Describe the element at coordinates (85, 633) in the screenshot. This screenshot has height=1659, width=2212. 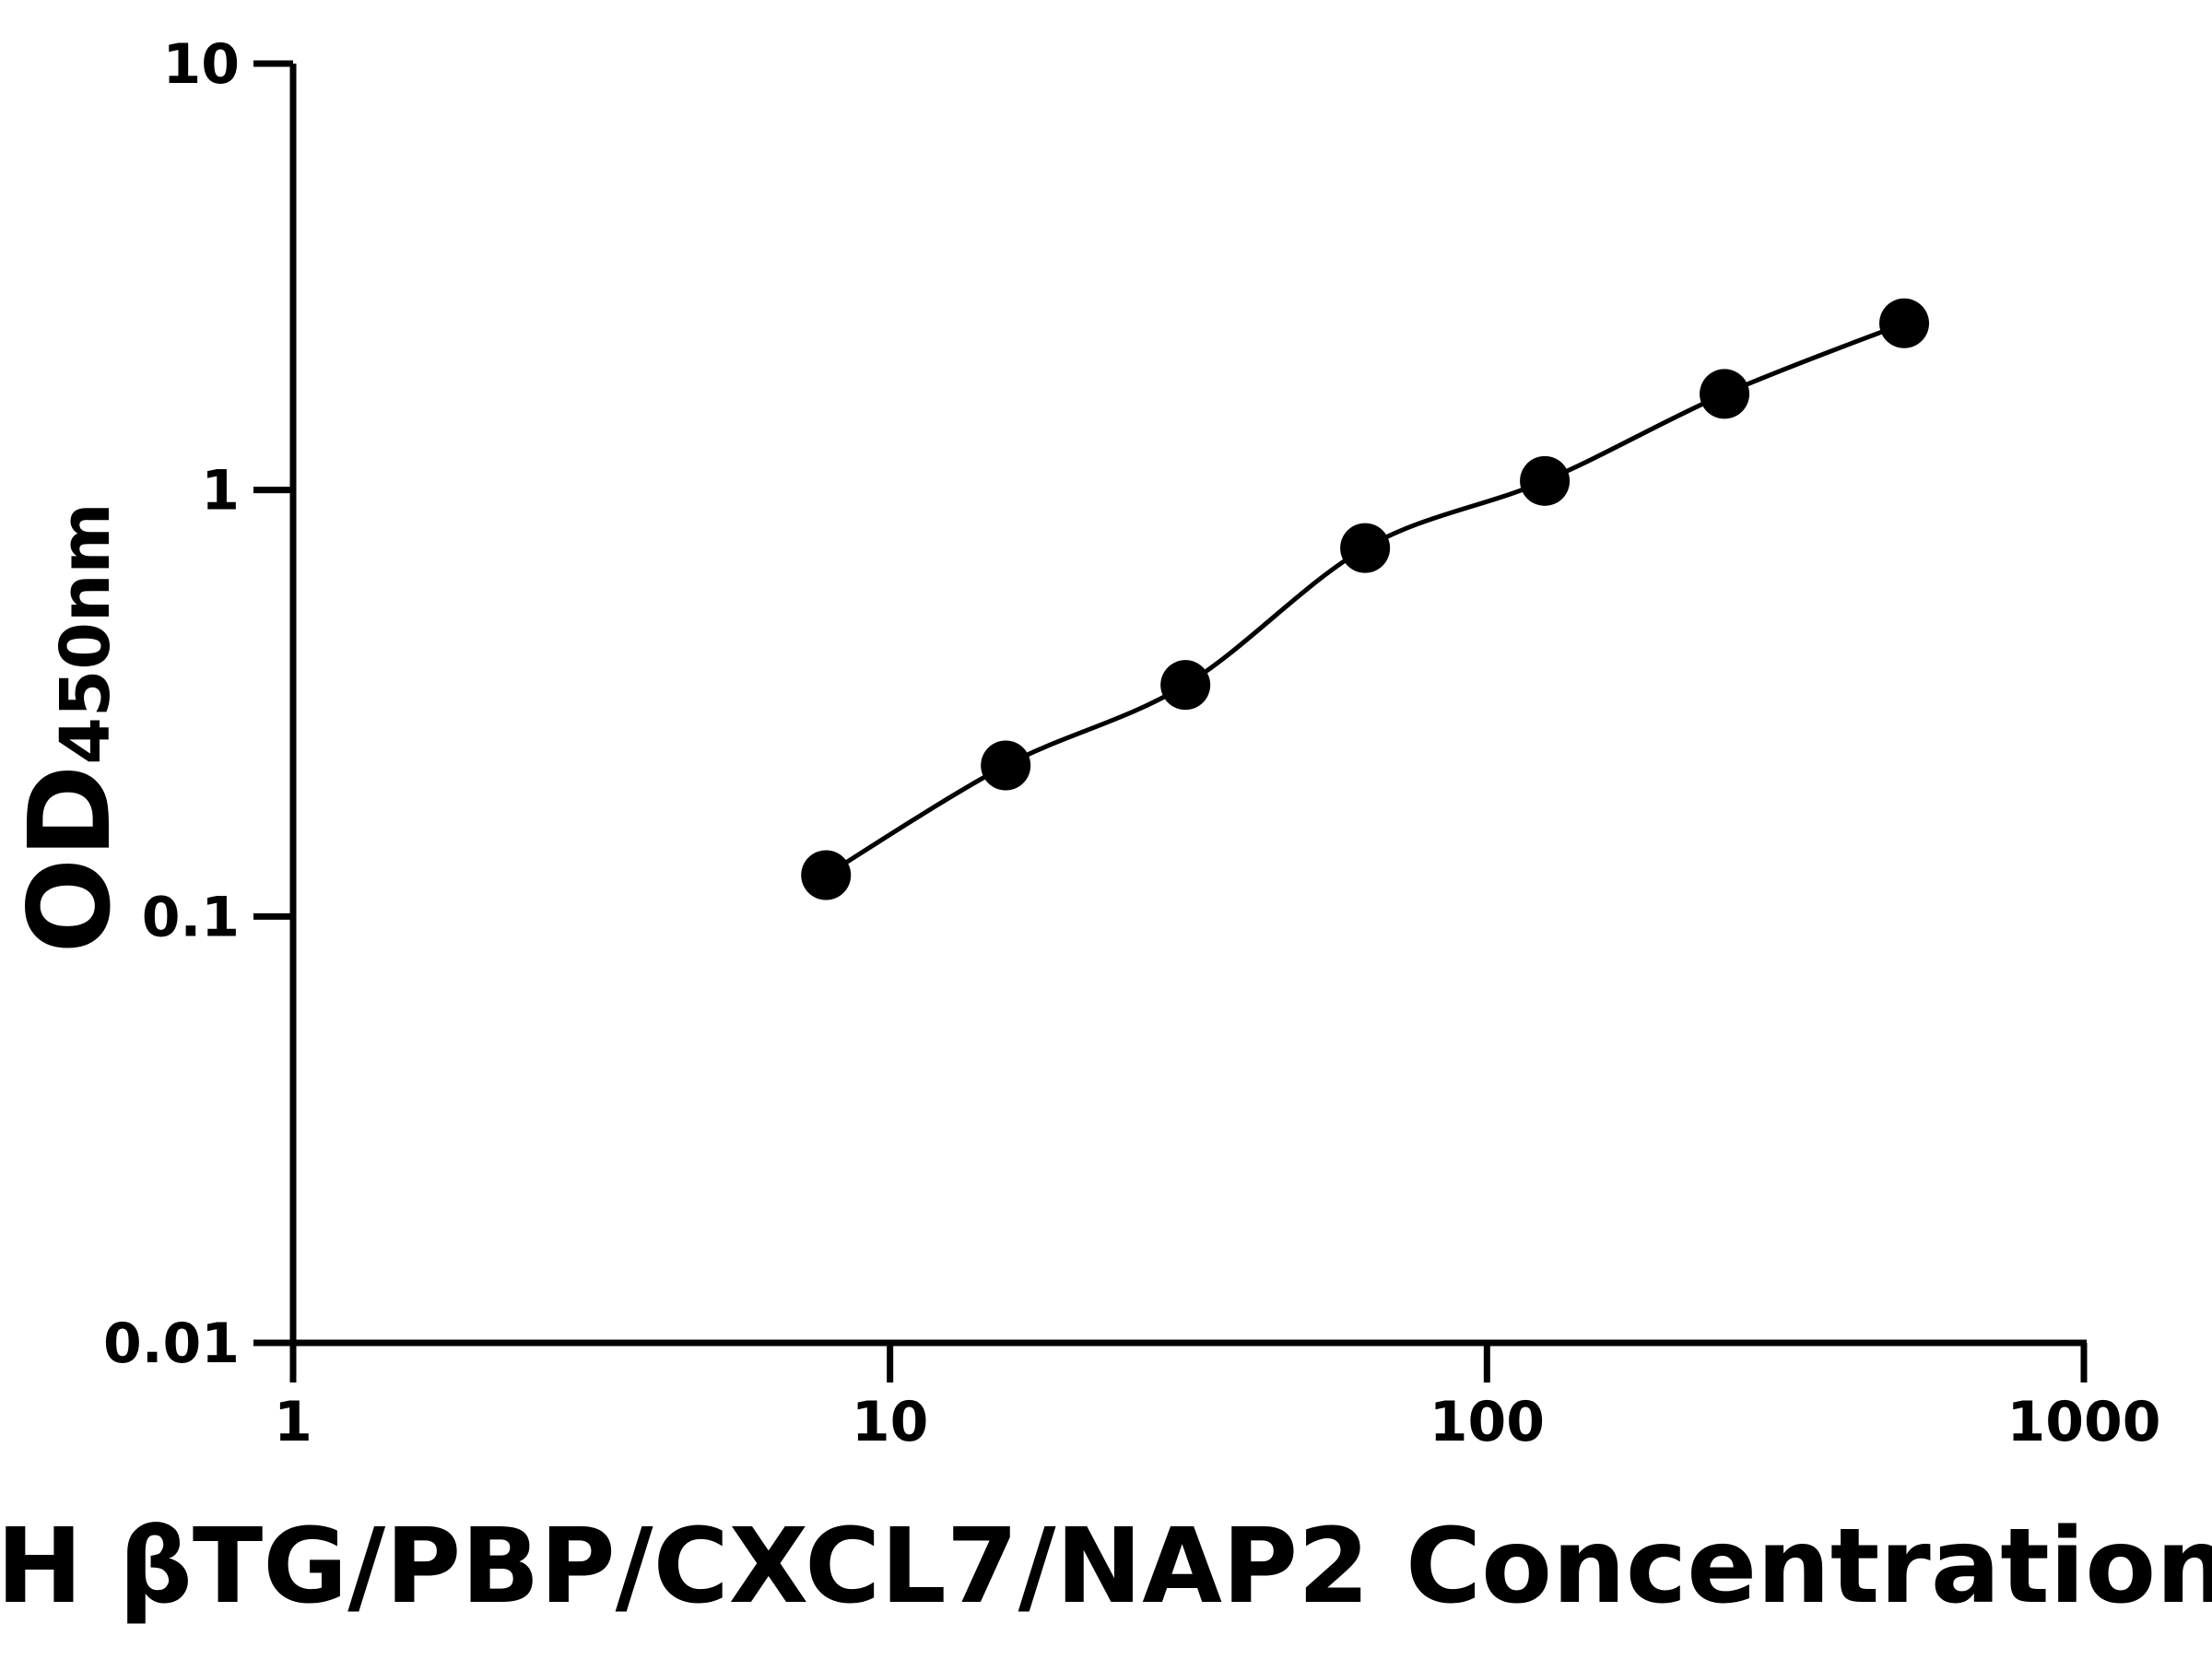
I see `y-axis-label-sub: 450nm` at that location.